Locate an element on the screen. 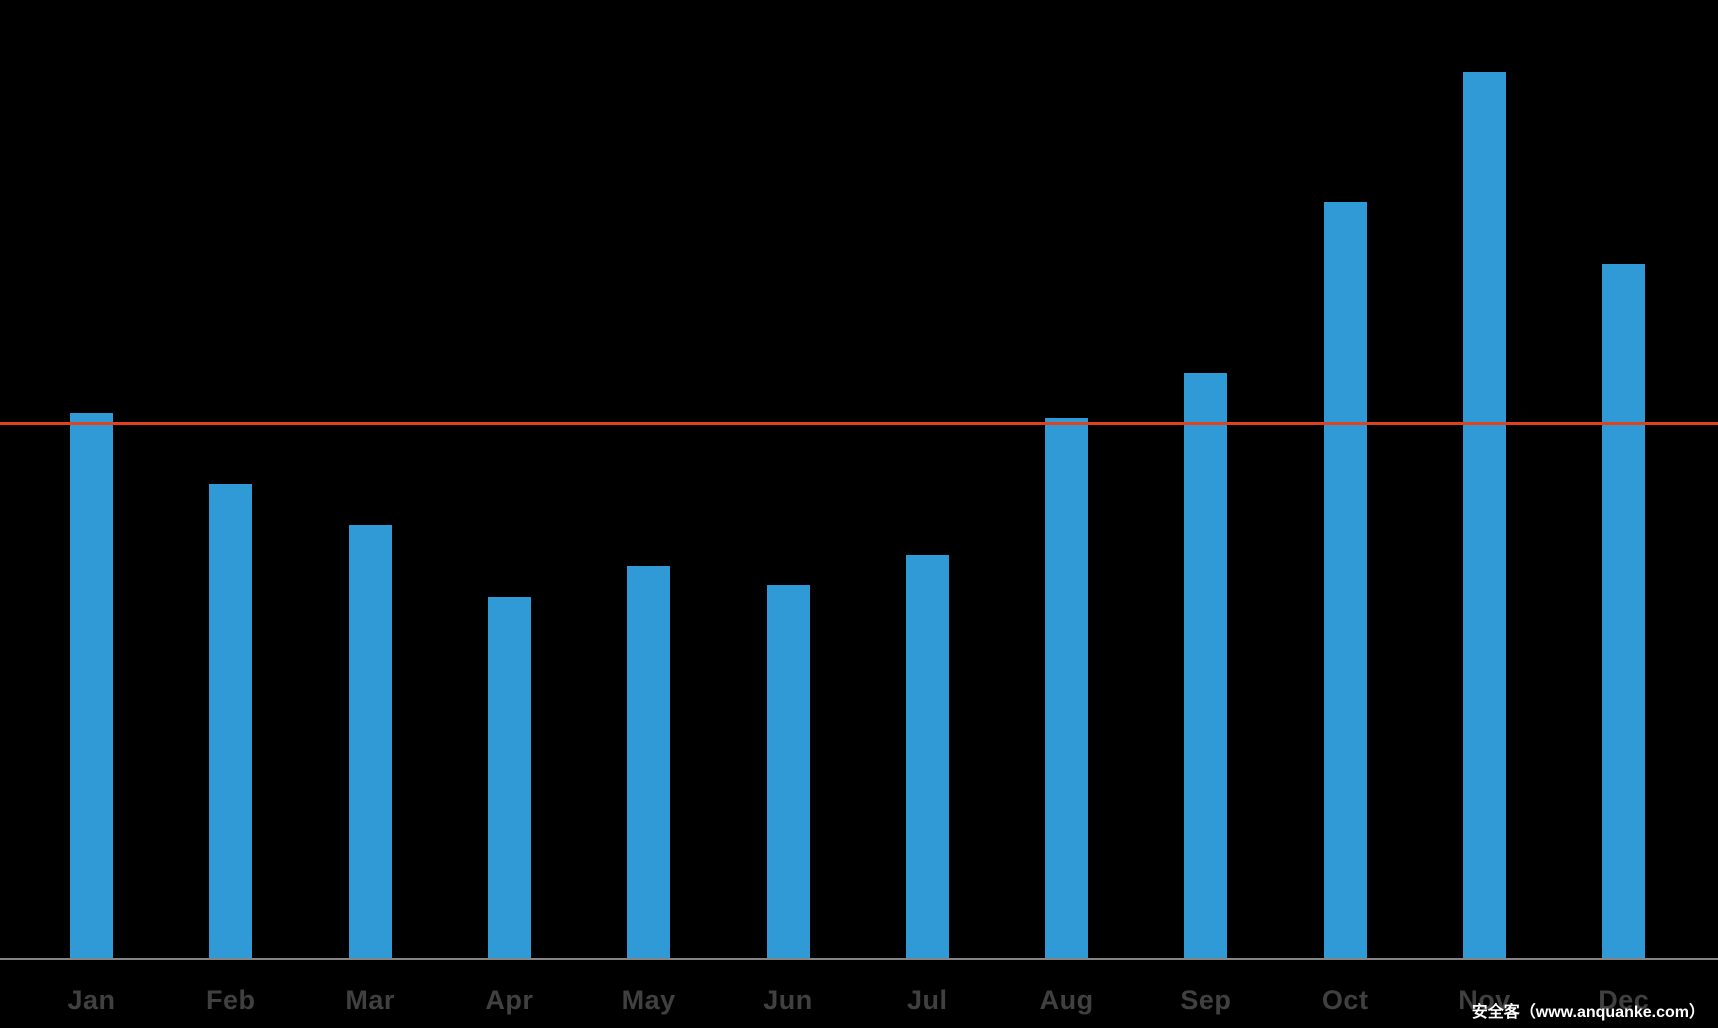 The image size is (1718, 1028). x-tick-label-aug: Aug is located at coordinates (1066, 1000).